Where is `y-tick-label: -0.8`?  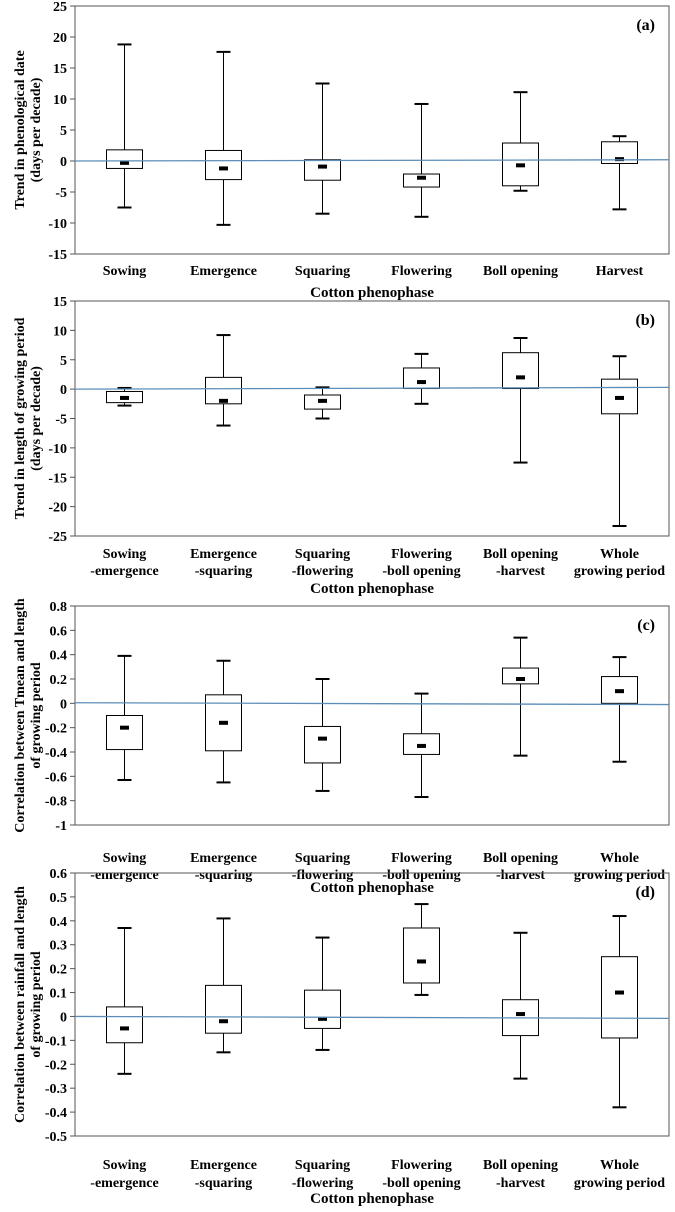
y-tick-label: -0.8 is located at coordinates (56, 802).